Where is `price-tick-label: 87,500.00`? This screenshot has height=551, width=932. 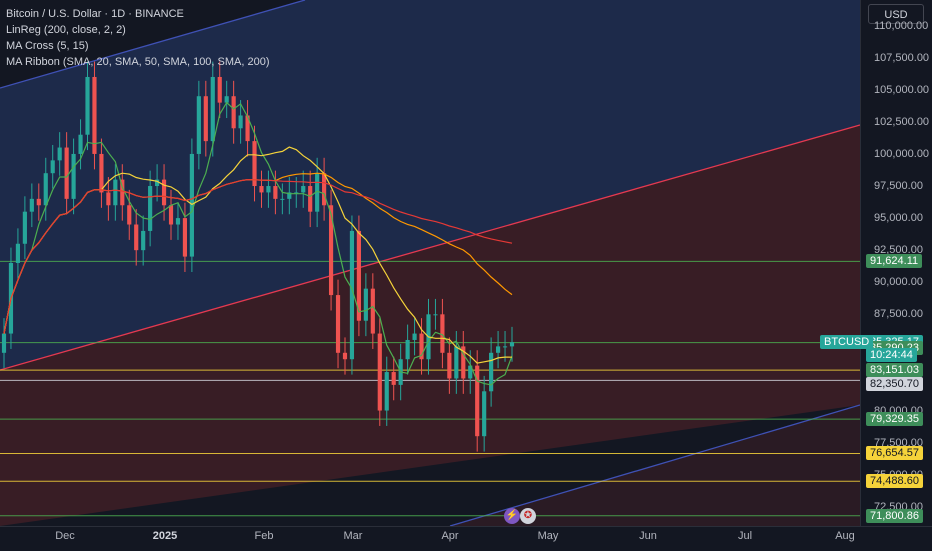 price-tick-label: 87,500.00 is located at coordinates (898, 314).